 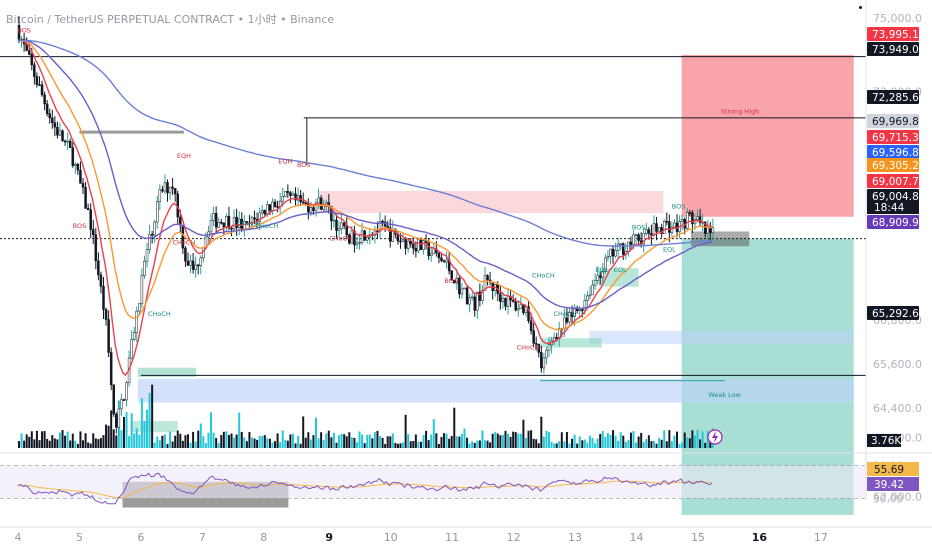 What do you see at coordinates (860, 7) in the screenshot?
I see `menu-dot-icon` at bounding box center [860, 7].